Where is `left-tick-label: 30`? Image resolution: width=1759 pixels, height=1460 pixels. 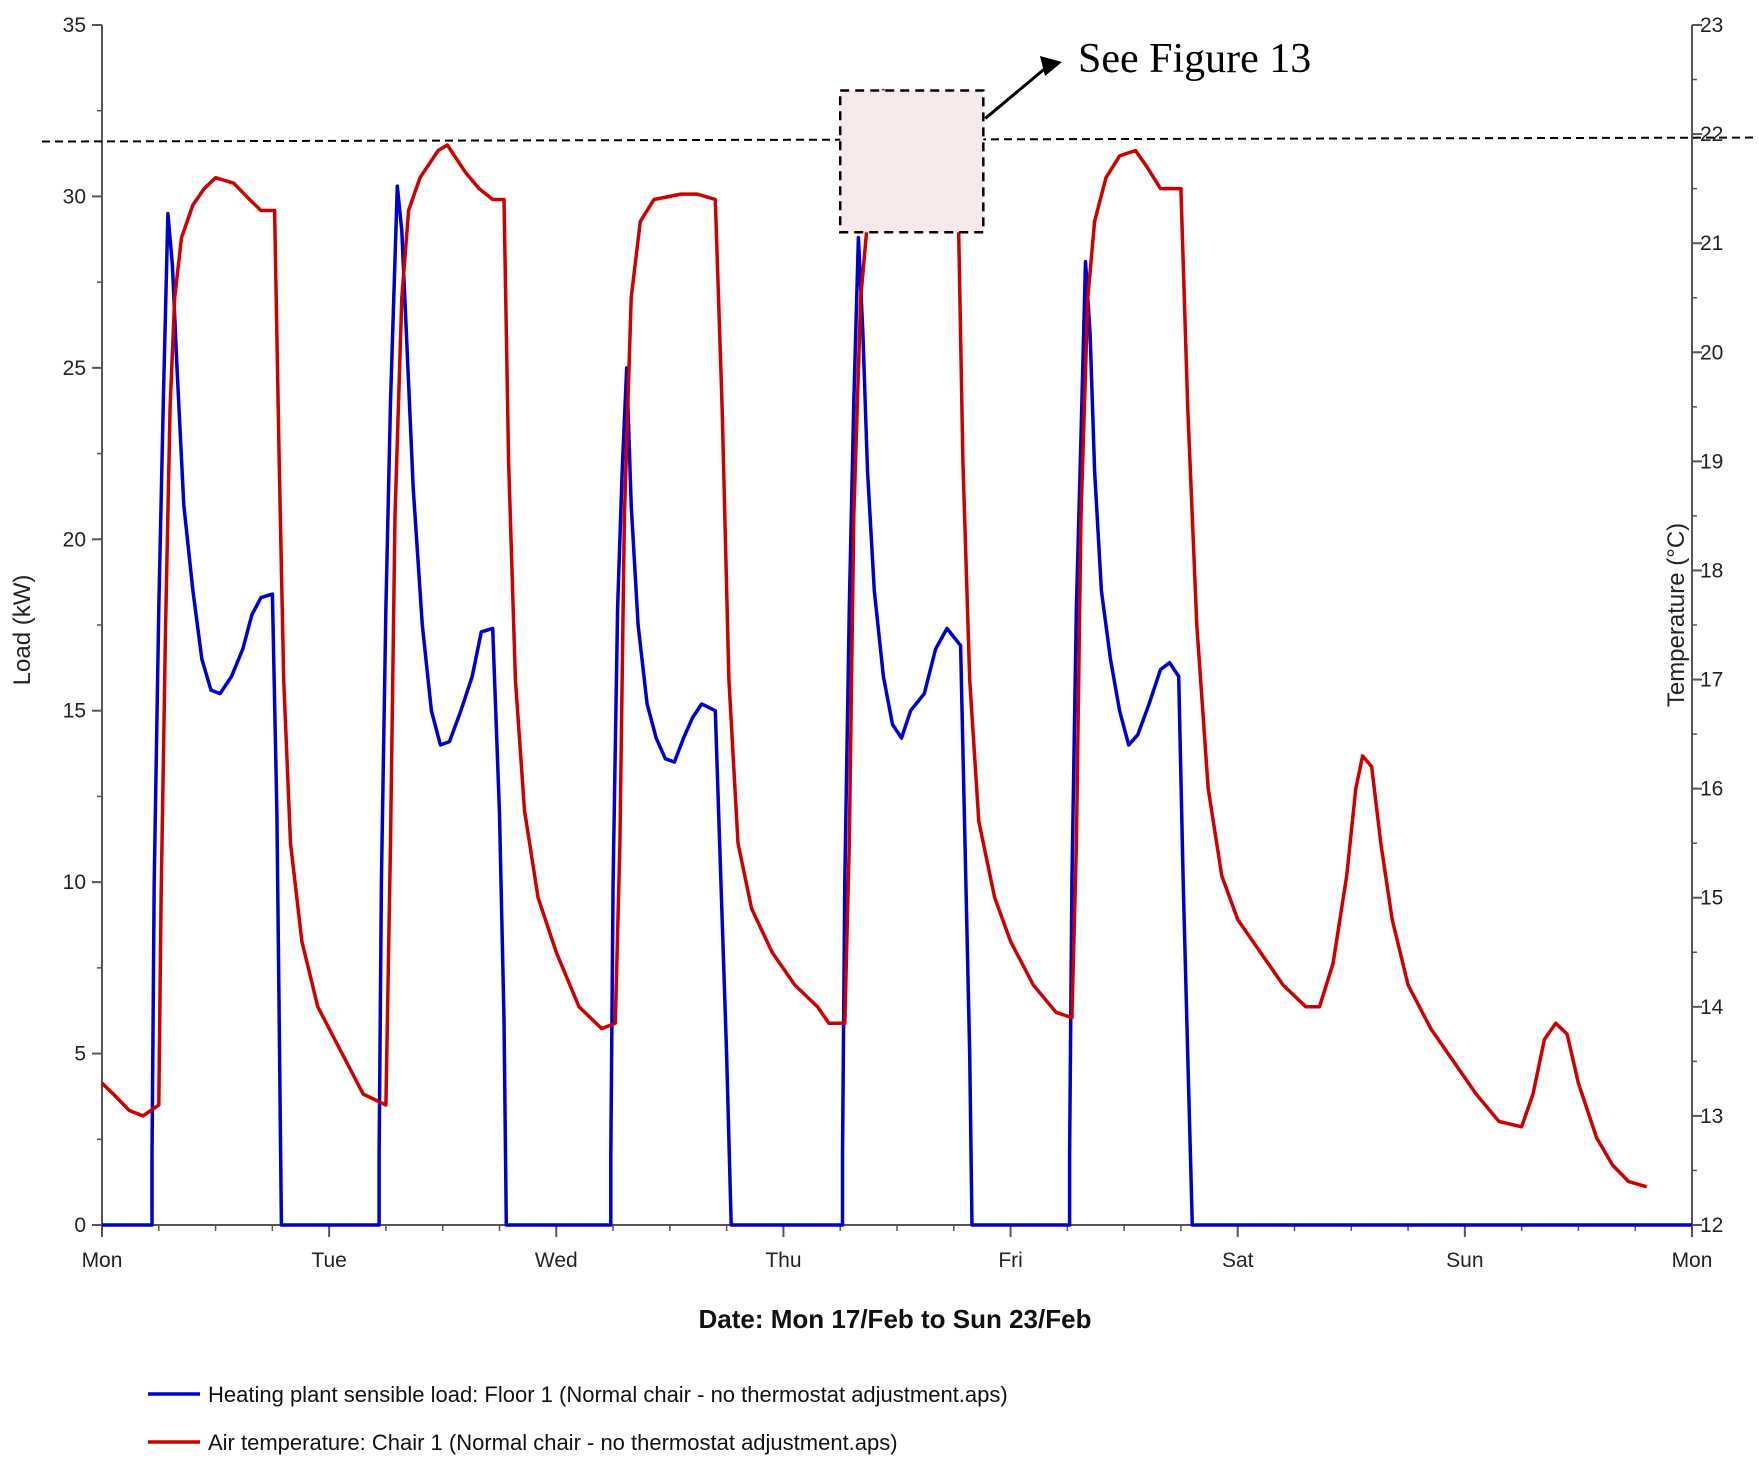 left-tick-label: 30 is located at coordinates (74, 196).